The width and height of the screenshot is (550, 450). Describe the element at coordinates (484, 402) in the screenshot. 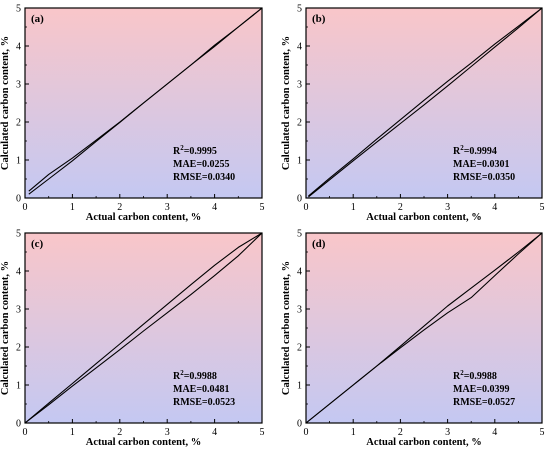

I see `rmse-metric: RMSE=0.0527` at that location.